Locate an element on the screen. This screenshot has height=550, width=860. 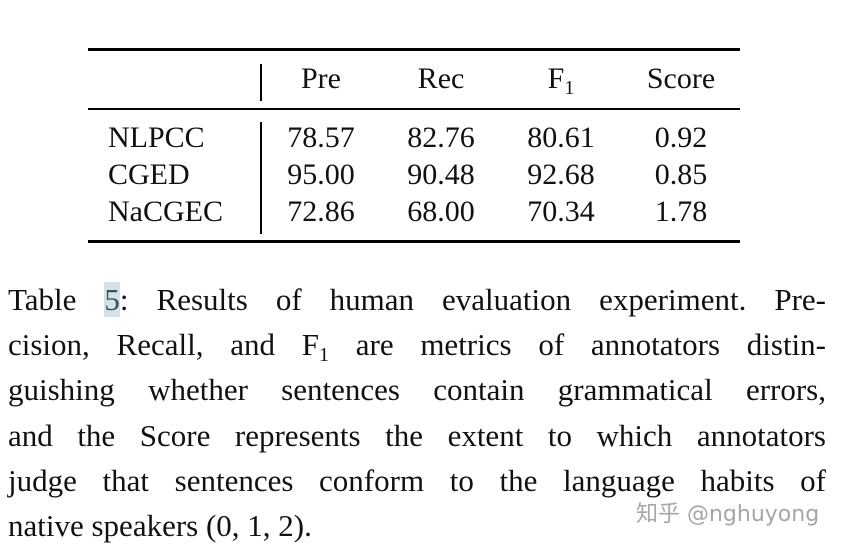
watermark: 知乎 @nghuyong is located at coordinates (728, 514).